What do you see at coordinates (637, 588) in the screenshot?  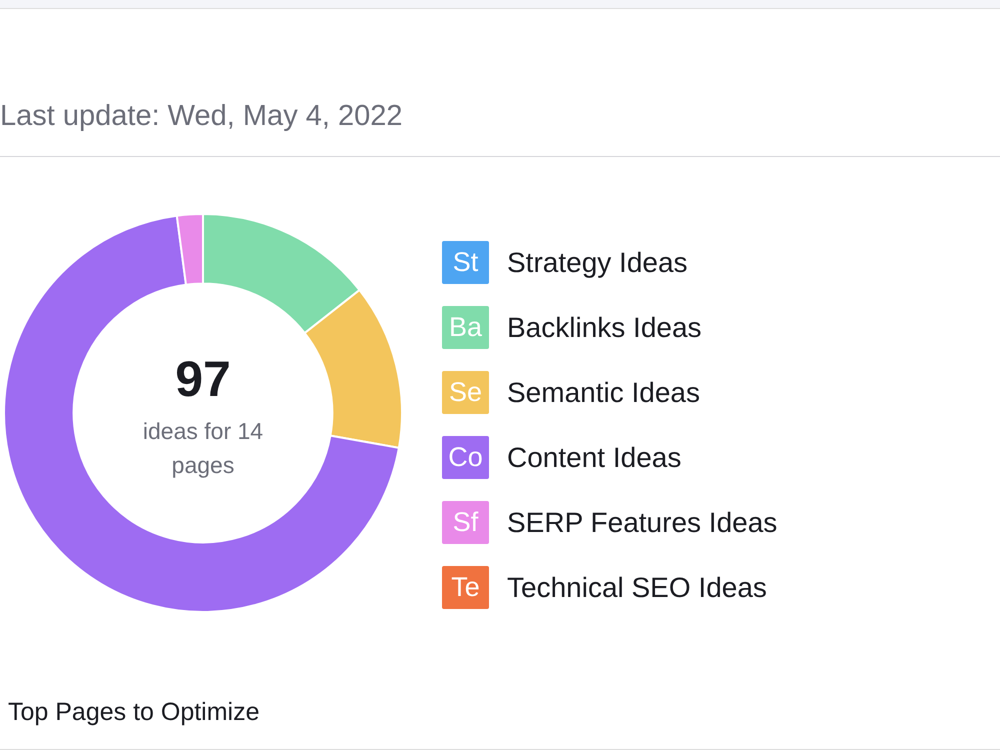 I see `legend-label: Technical SEO Ideas` at bounding box center [637, 588].